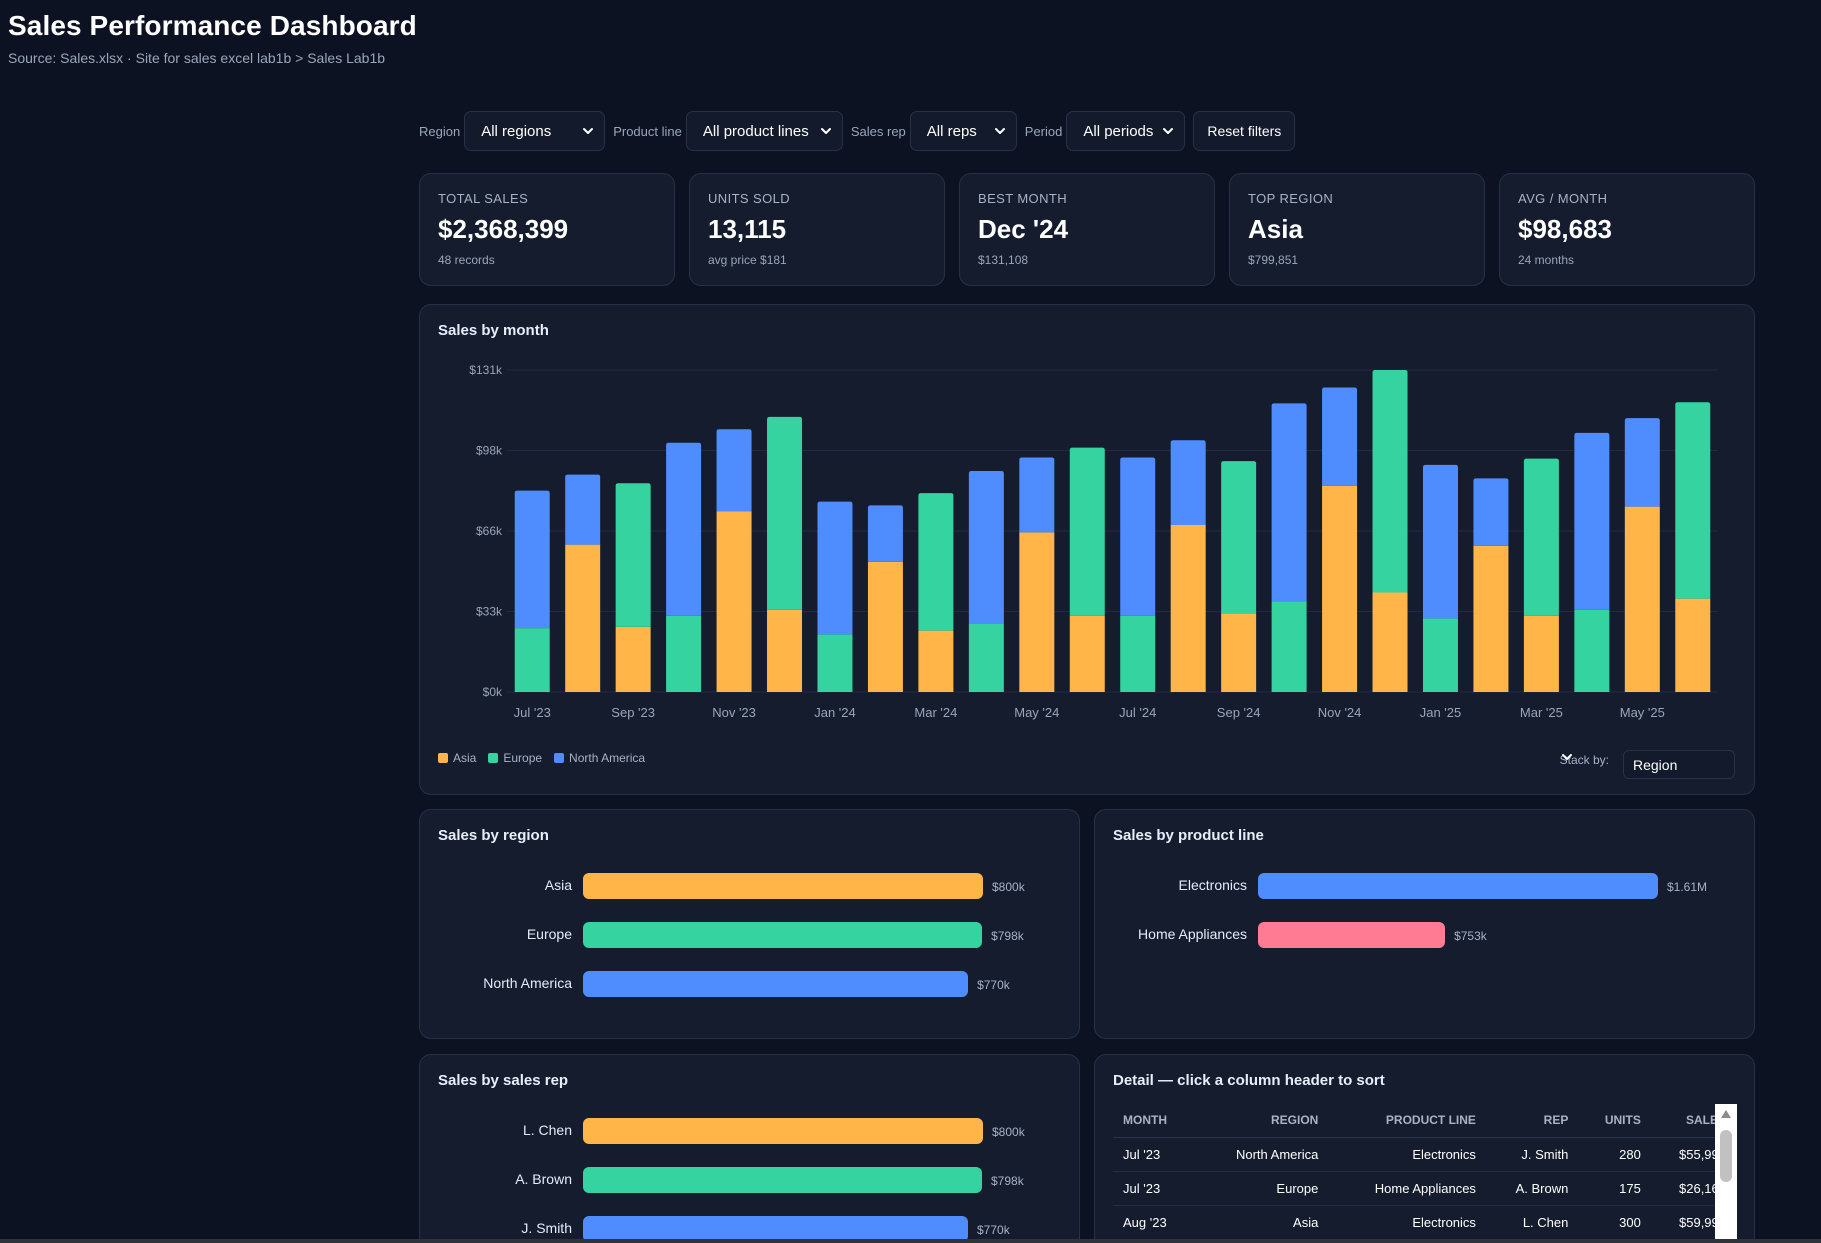 The image size is (1821, 1243). Describe the element at coordinates (547, 1130) in the screenshot. I see `hbar-label: L. Chen` at that location.